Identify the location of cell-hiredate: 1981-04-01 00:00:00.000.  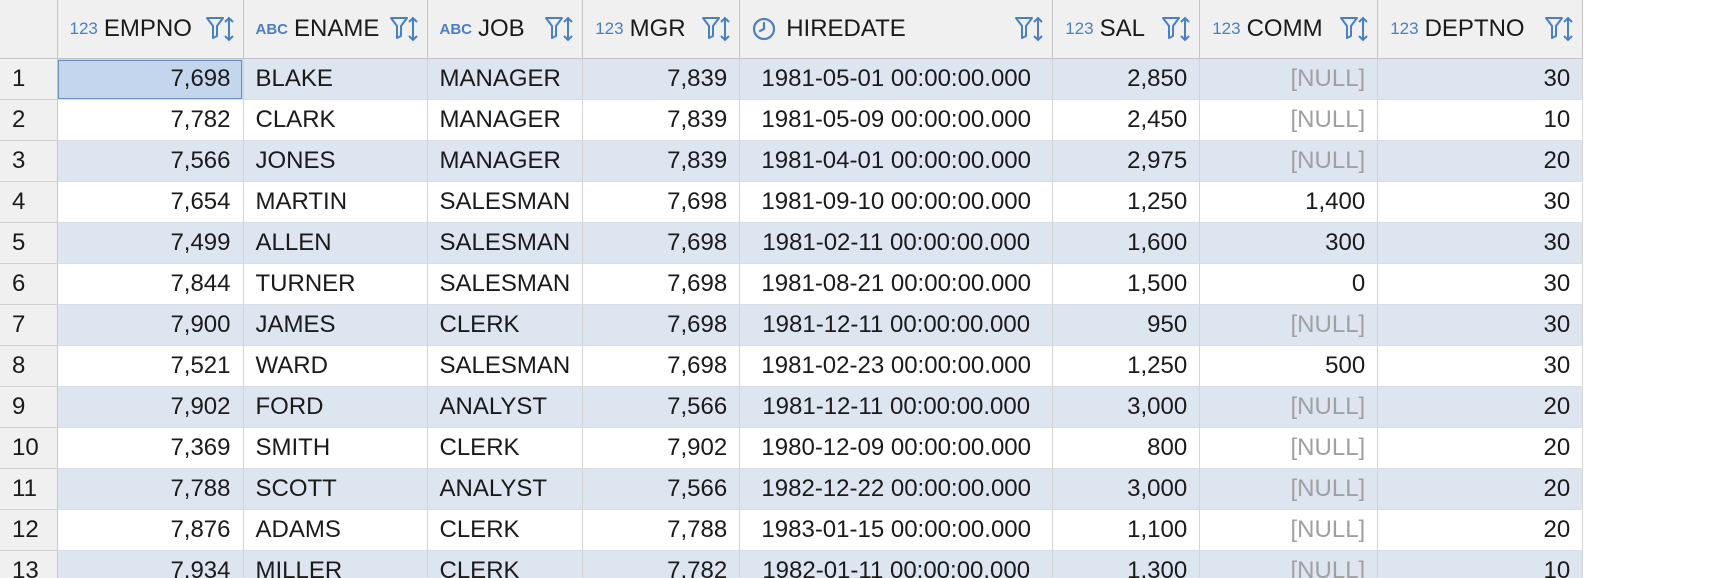
(896, 161).